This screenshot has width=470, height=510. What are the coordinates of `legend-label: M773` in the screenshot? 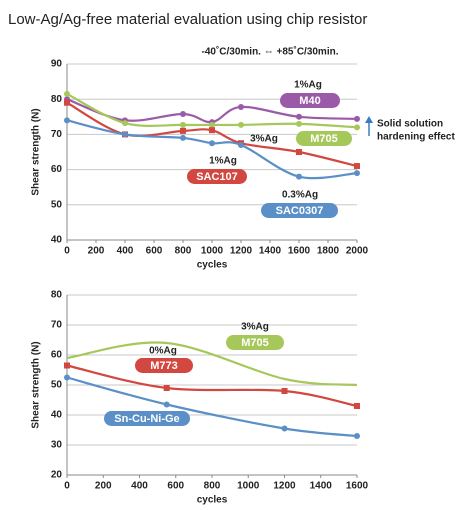 It's located at (164, 366).